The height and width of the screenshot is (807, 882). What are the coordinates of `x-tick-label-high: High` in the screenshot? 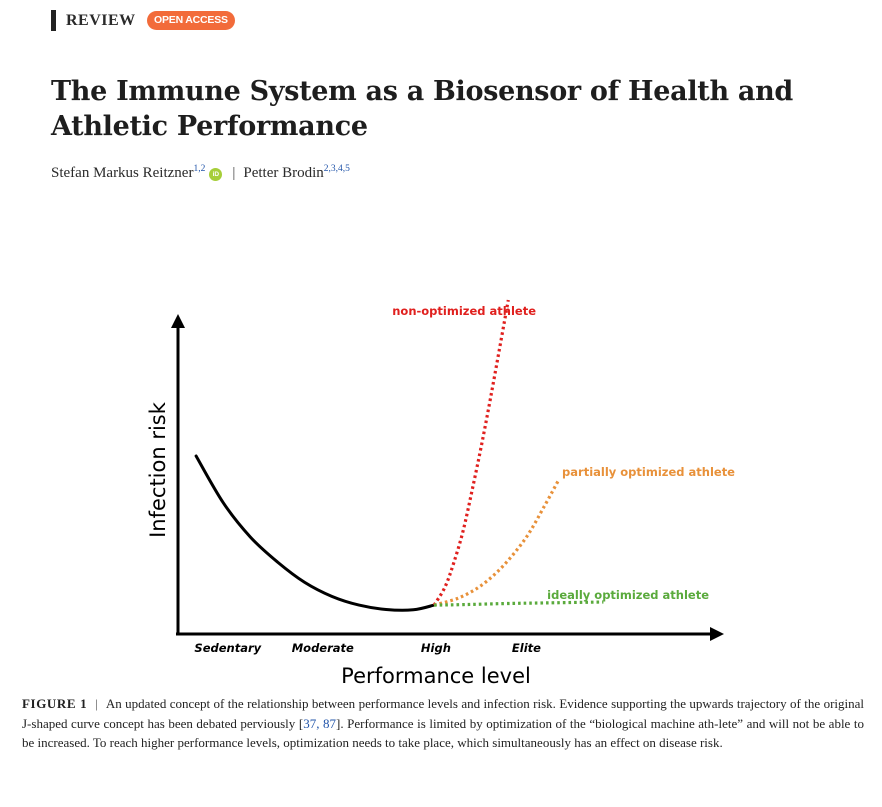 It's located at (436, 648).